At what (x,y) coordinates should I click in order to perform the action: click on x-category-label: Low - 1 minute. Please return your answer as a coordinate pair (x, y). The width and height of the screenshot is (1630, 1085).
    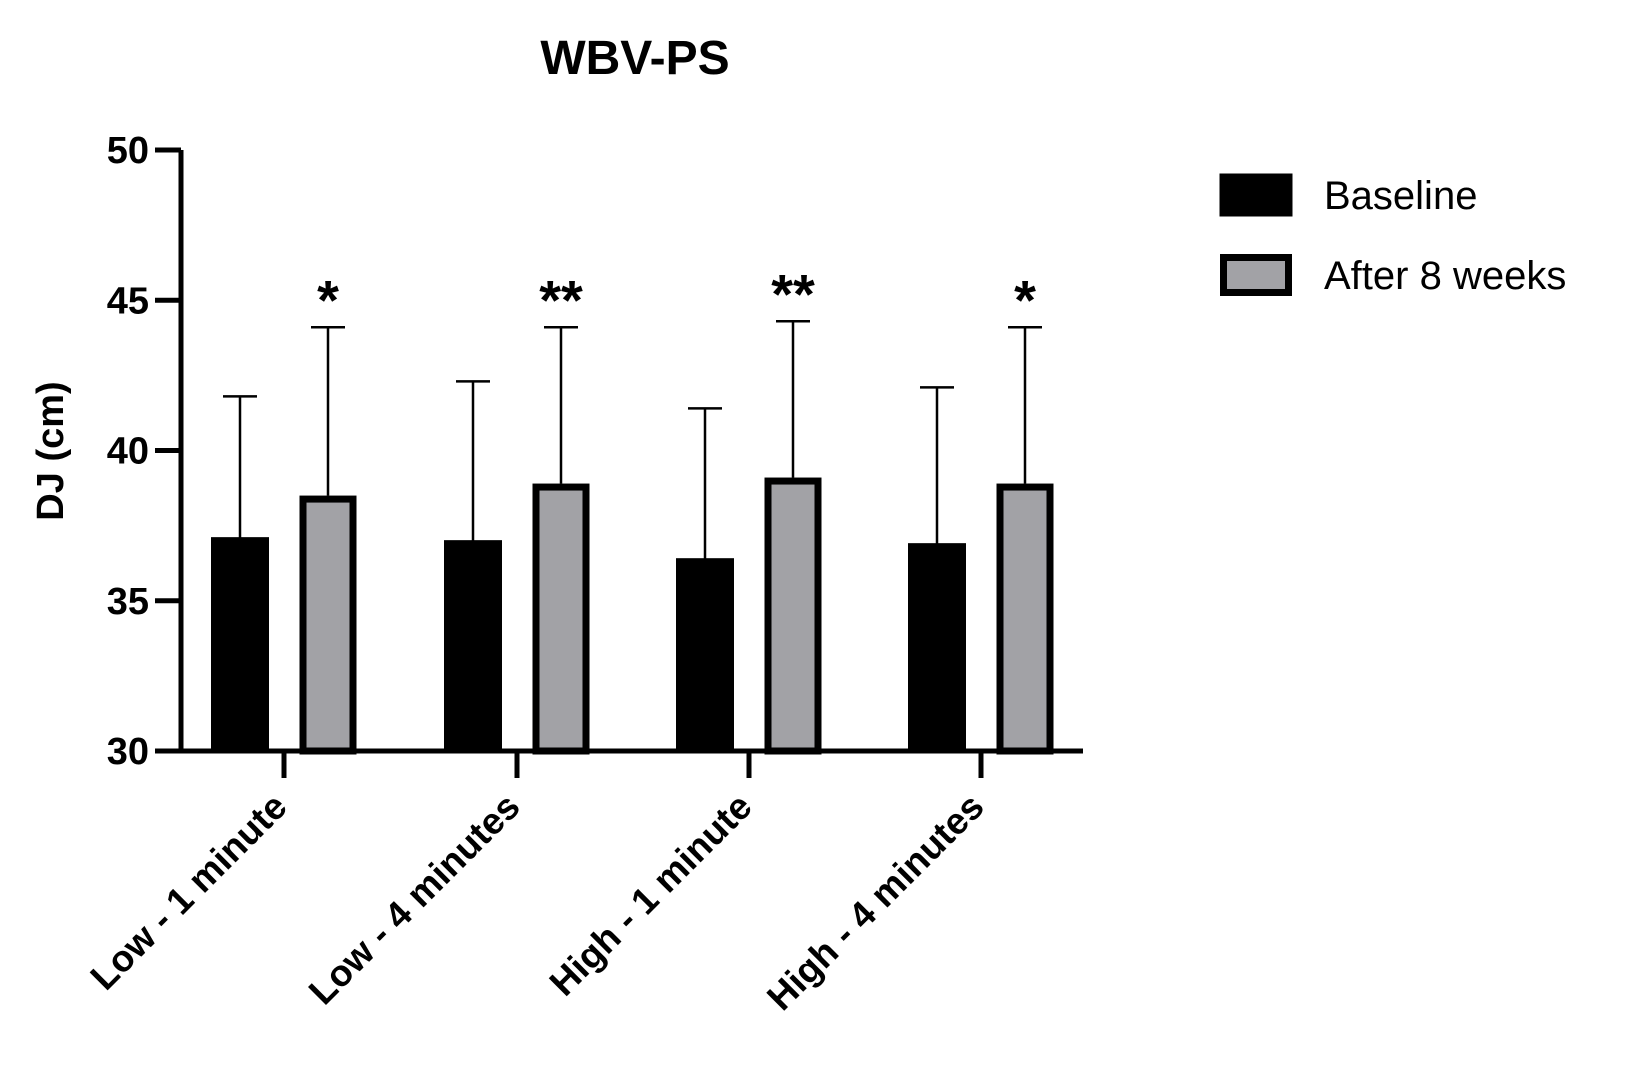
    Looking at the image, I should click on (189, 892).